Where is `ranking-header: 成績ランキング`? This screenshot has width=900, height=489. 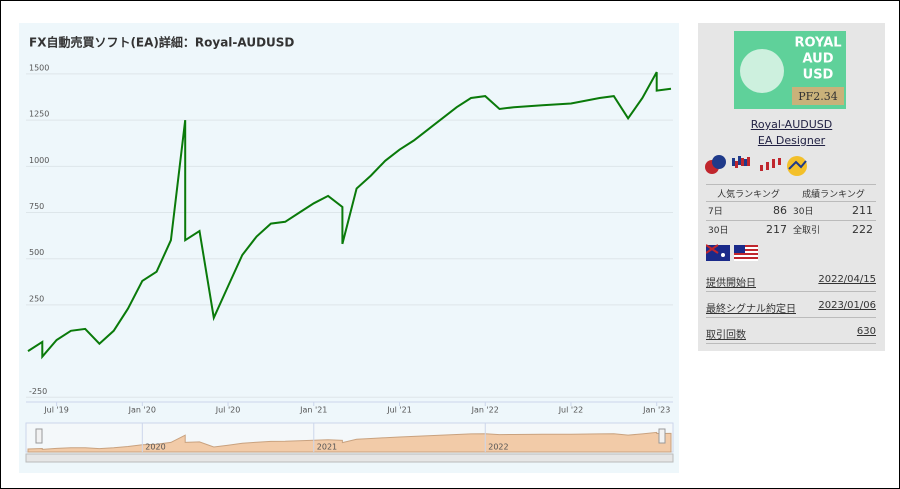
ranking-header: 成績ランキング is located at coordinates (833, 195).